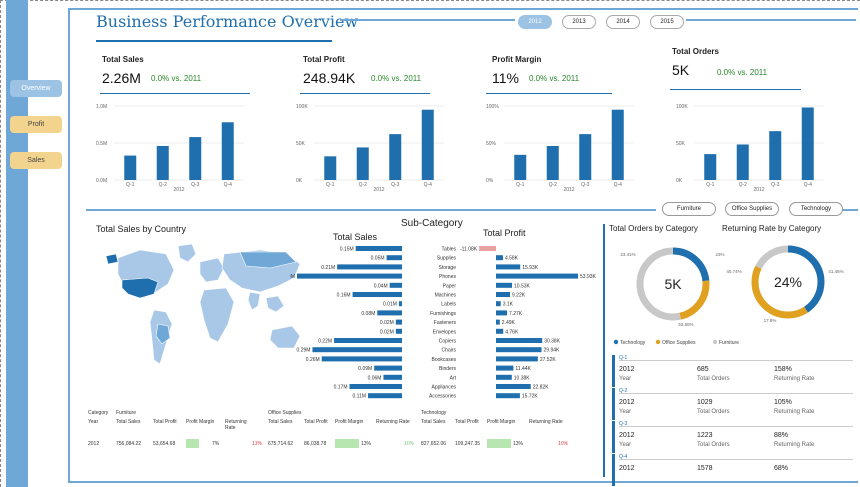 This screenshot has width=860, height=487. What do you see at coordinates (781, 435) in the screenshot?
I see `card-rate: 88%` at bounding box center [781, 435].